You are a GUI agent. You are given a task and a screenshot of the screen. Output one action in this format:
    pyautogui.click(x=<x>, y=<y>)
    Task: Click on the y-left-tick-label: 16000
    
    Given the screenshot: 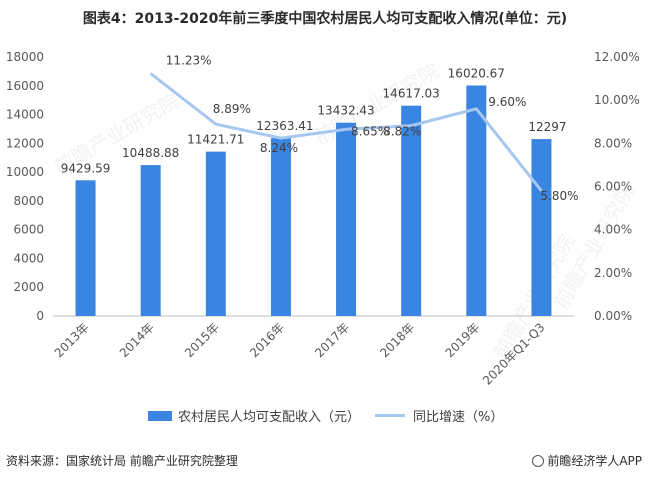 What is the action you would take?
    pyautogui.click(x=25, y=86)
    